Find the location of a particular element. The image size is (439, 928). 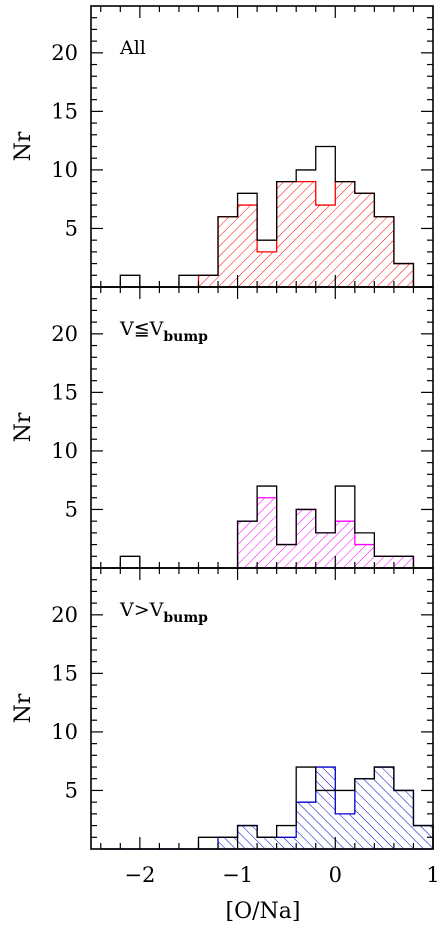

x-tick-label: −1 is located at coordinates (237, 875).